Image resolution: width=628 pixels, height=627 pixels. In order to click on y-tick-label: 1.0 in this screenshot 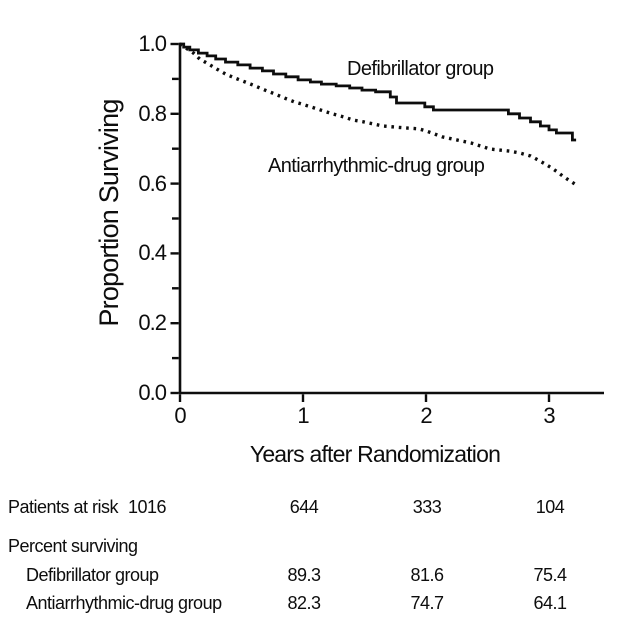, I will do `click(152, 43)`.